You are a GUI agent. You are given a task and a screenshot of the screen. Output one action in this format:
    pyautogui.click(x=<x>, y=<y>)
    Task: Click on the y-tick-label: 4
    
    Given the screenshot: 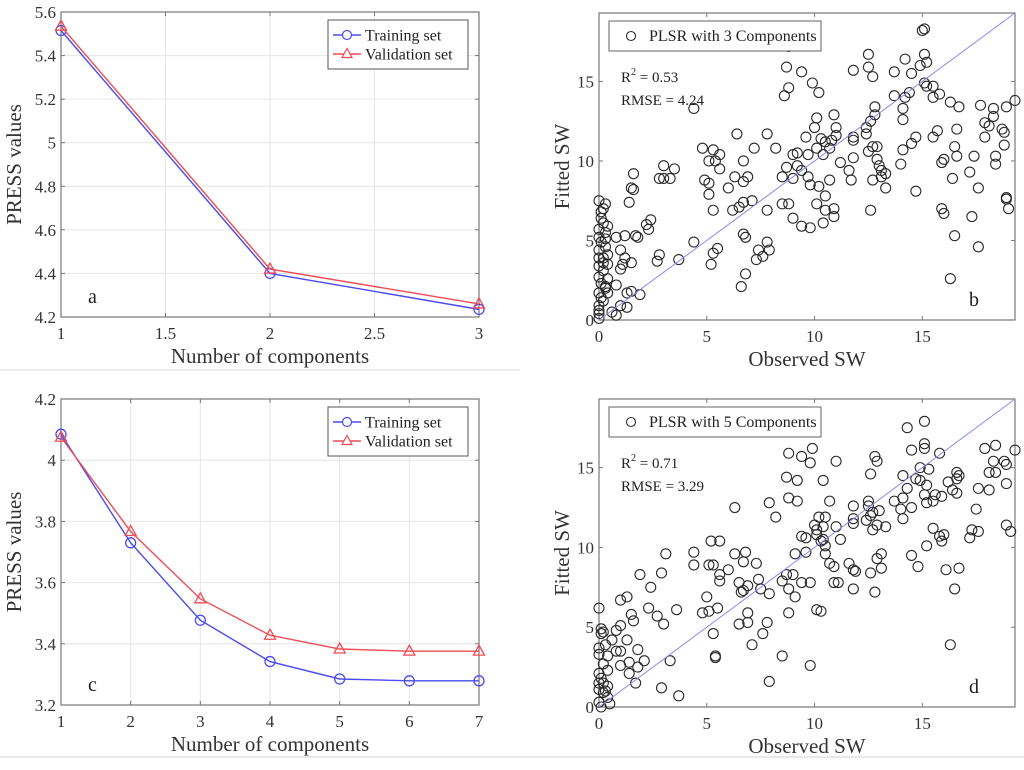 What is the action you would take?
    pyautogui.click(x=52, y=460)
    